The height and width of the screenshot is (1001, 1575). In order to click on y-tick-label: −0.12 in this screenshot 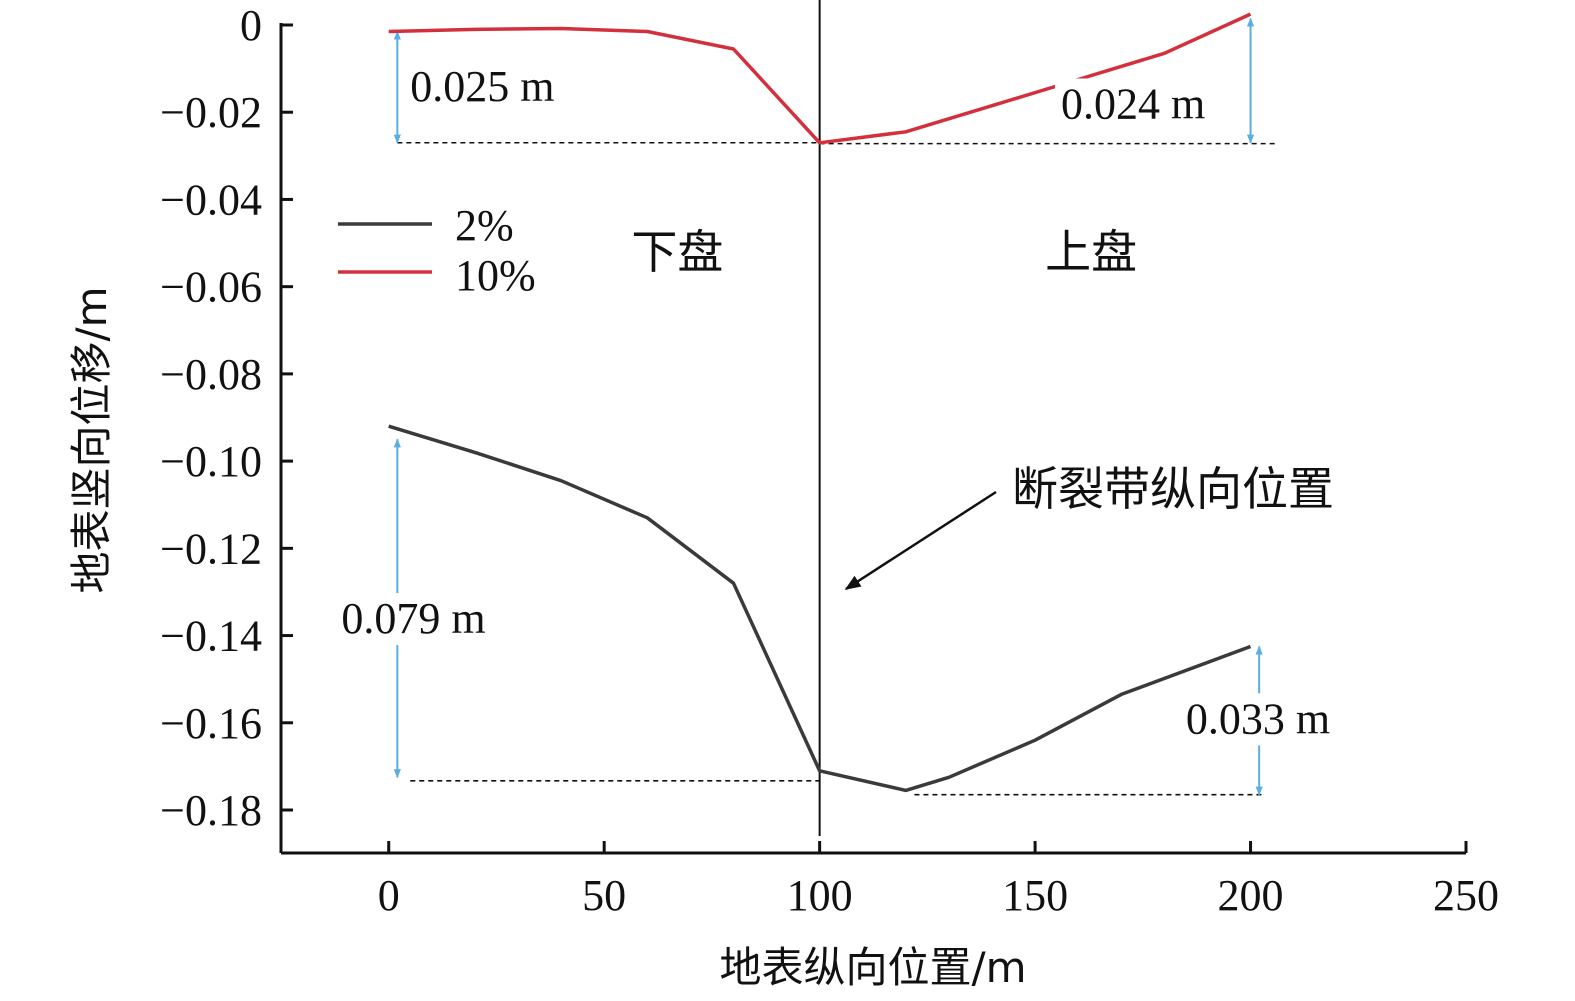, I will do `click(211, 548)`.